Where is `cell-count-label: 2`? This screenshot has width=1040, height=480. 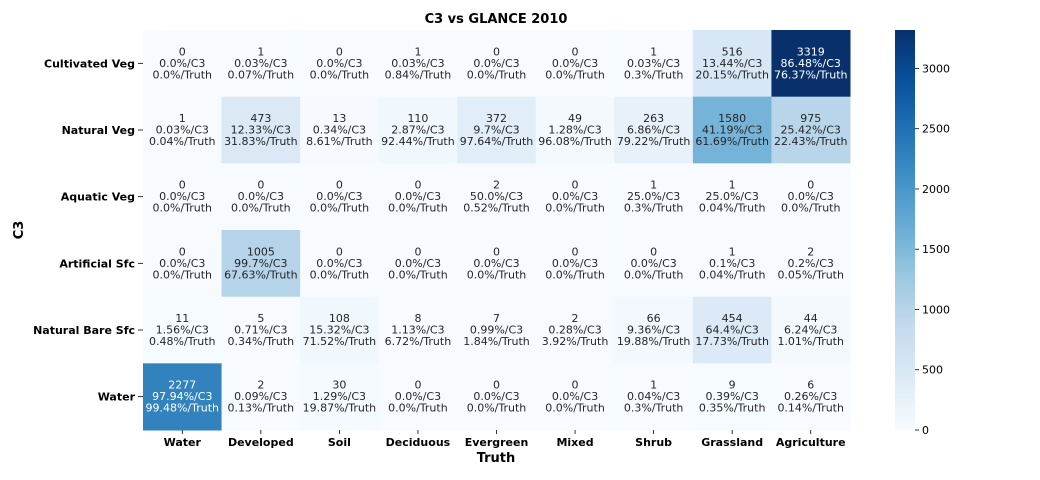
cell-count-label: 2 is located at coordinates (810, 251).